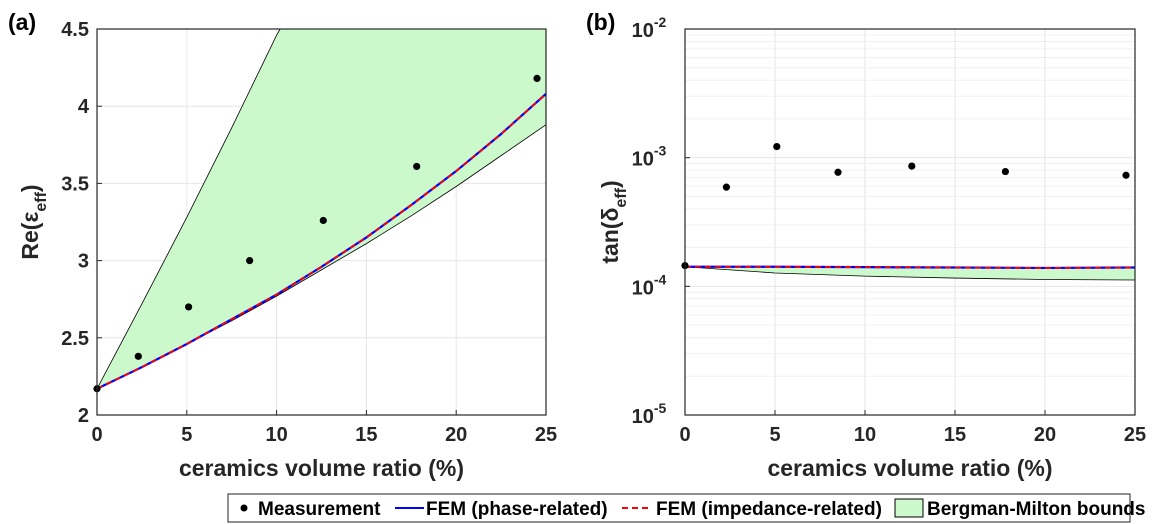  Describe the element at coordinates (276, 435) in the screenshot. I see `panel-a-xtick-label-2: 10` at that location.